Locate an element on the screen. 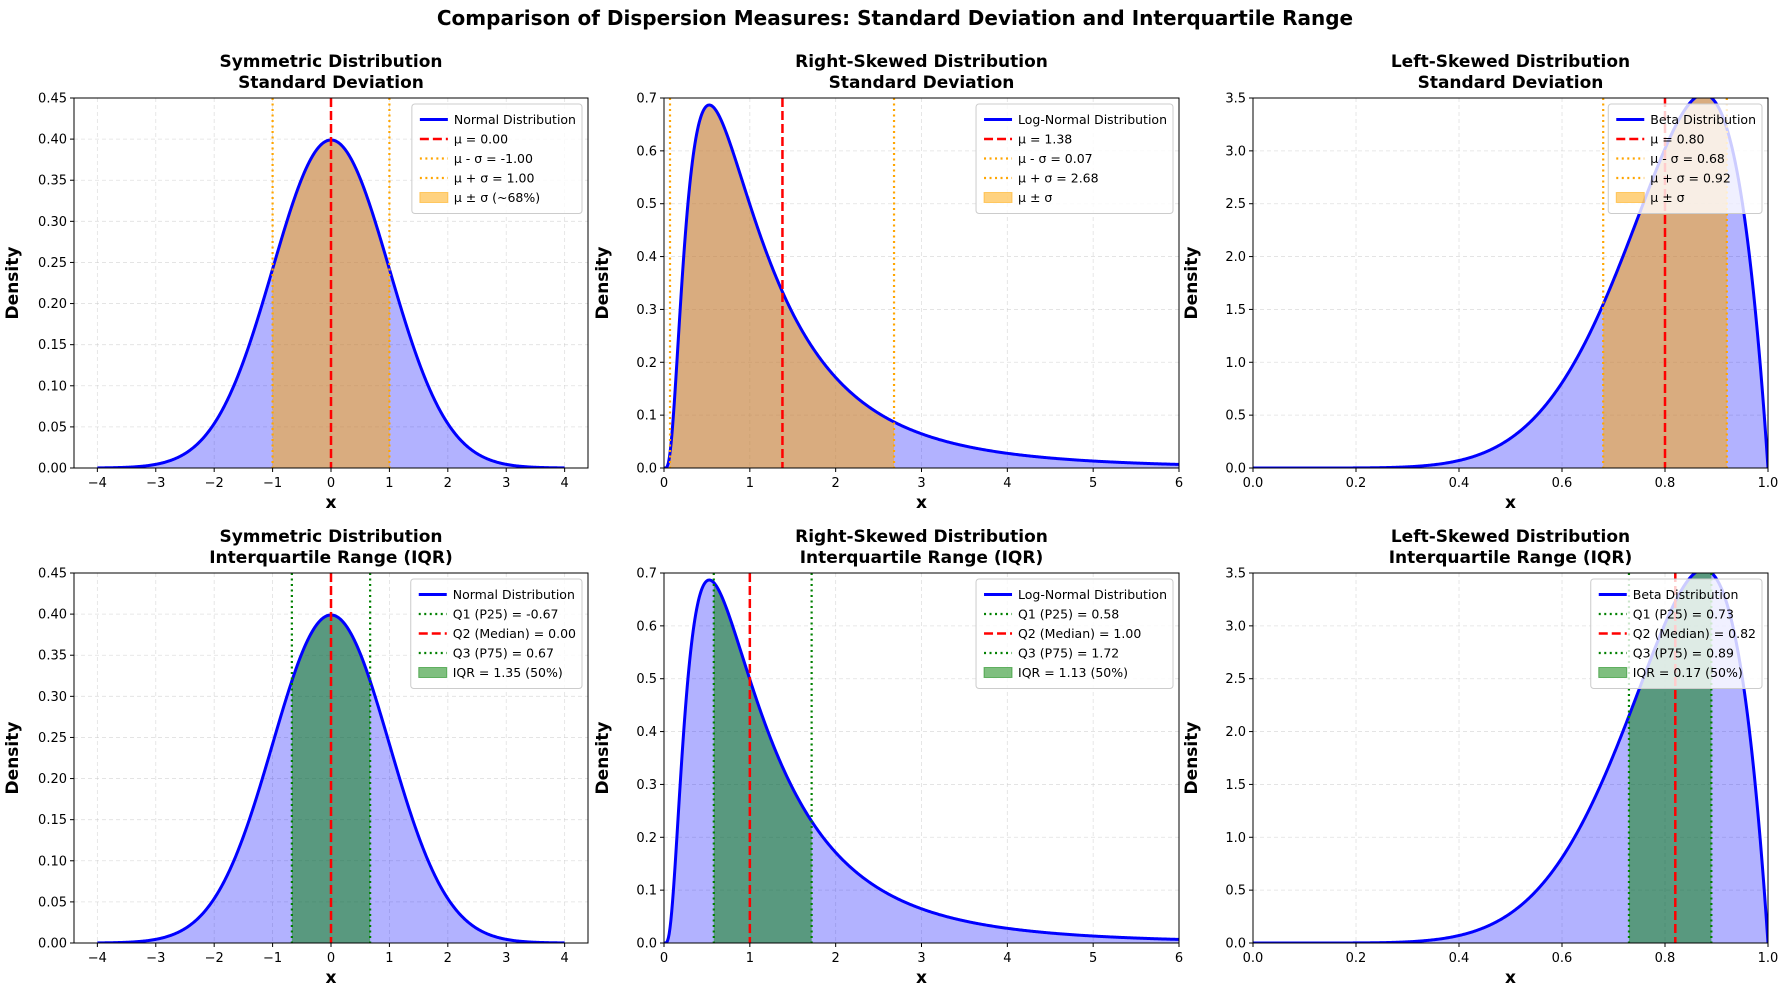 Image resolution: width=1790 pixels, height=1000 pixels. y-tick-label: 0.25 is located at coordinates (52, 738).